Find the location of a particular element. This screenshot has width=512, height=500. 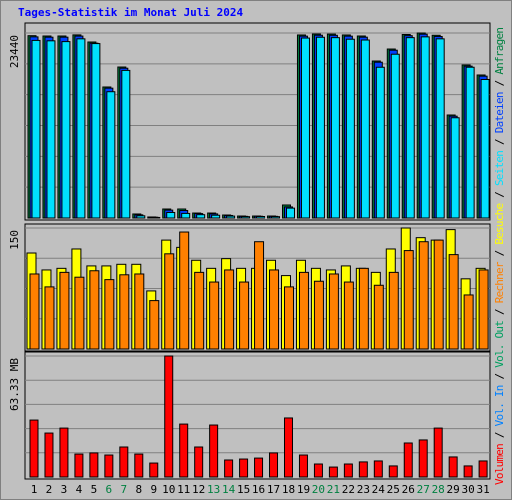

x-tick-label: 27 is located at coordinates (423, 489).